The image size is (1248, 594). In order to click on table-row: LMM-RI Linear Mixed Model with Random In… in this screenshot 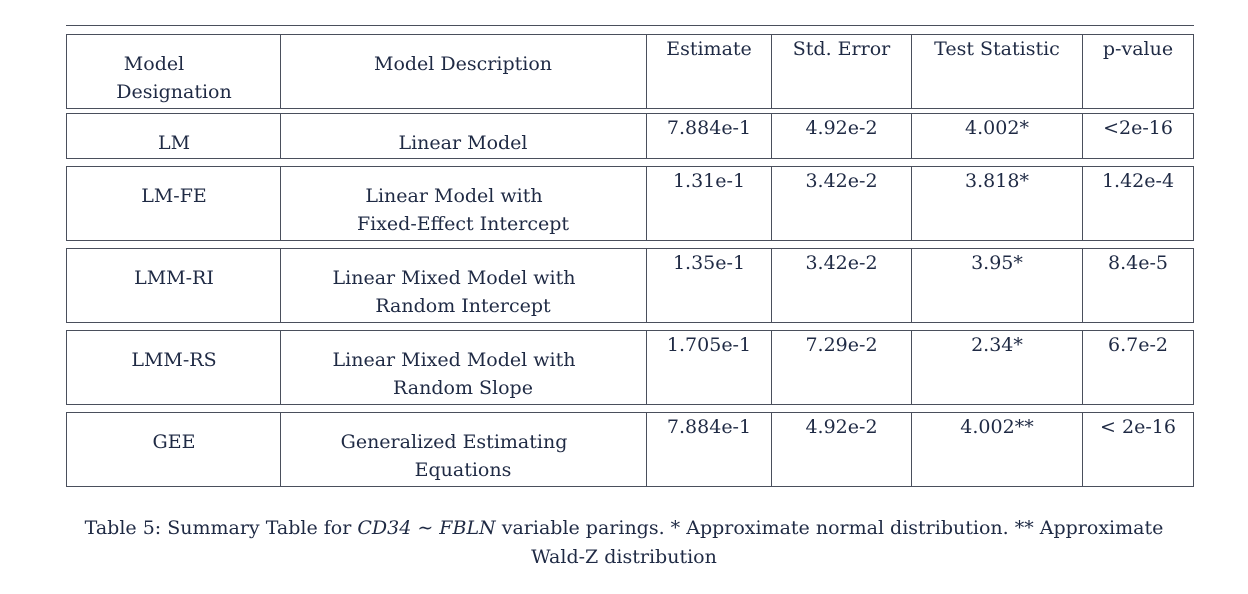, I will do `click(630, 285)`.